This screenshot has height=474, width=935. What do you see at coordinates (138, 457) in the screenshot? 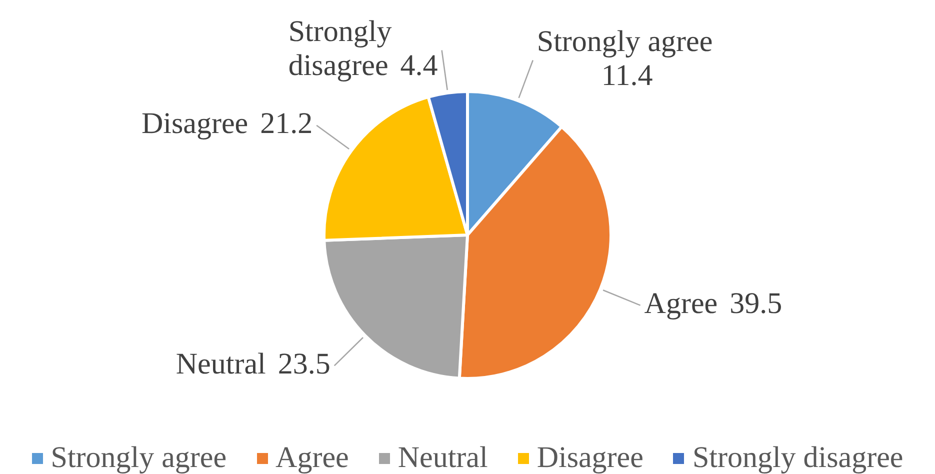
I see `legend-label: Strongly agree` at bounding box center [138, 457].